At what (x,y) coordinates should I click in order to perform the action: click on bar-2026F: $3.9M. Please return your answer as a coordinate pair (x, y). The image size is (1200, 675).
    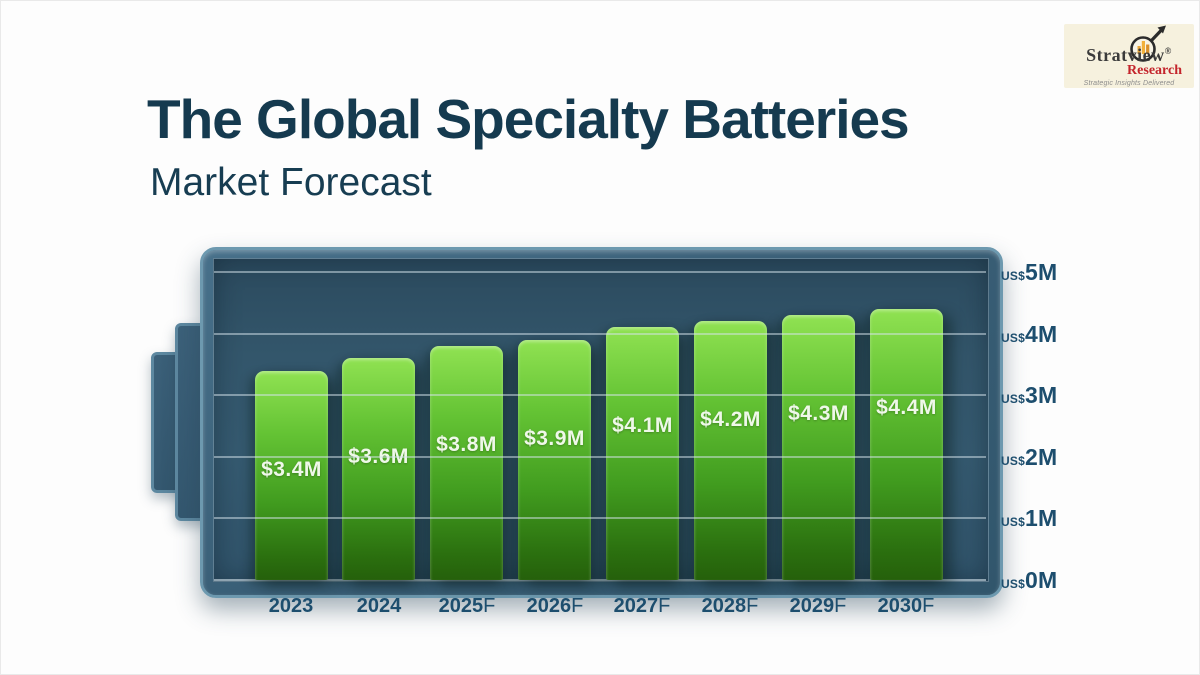
    Looking at the image, I should click on (554, 460).